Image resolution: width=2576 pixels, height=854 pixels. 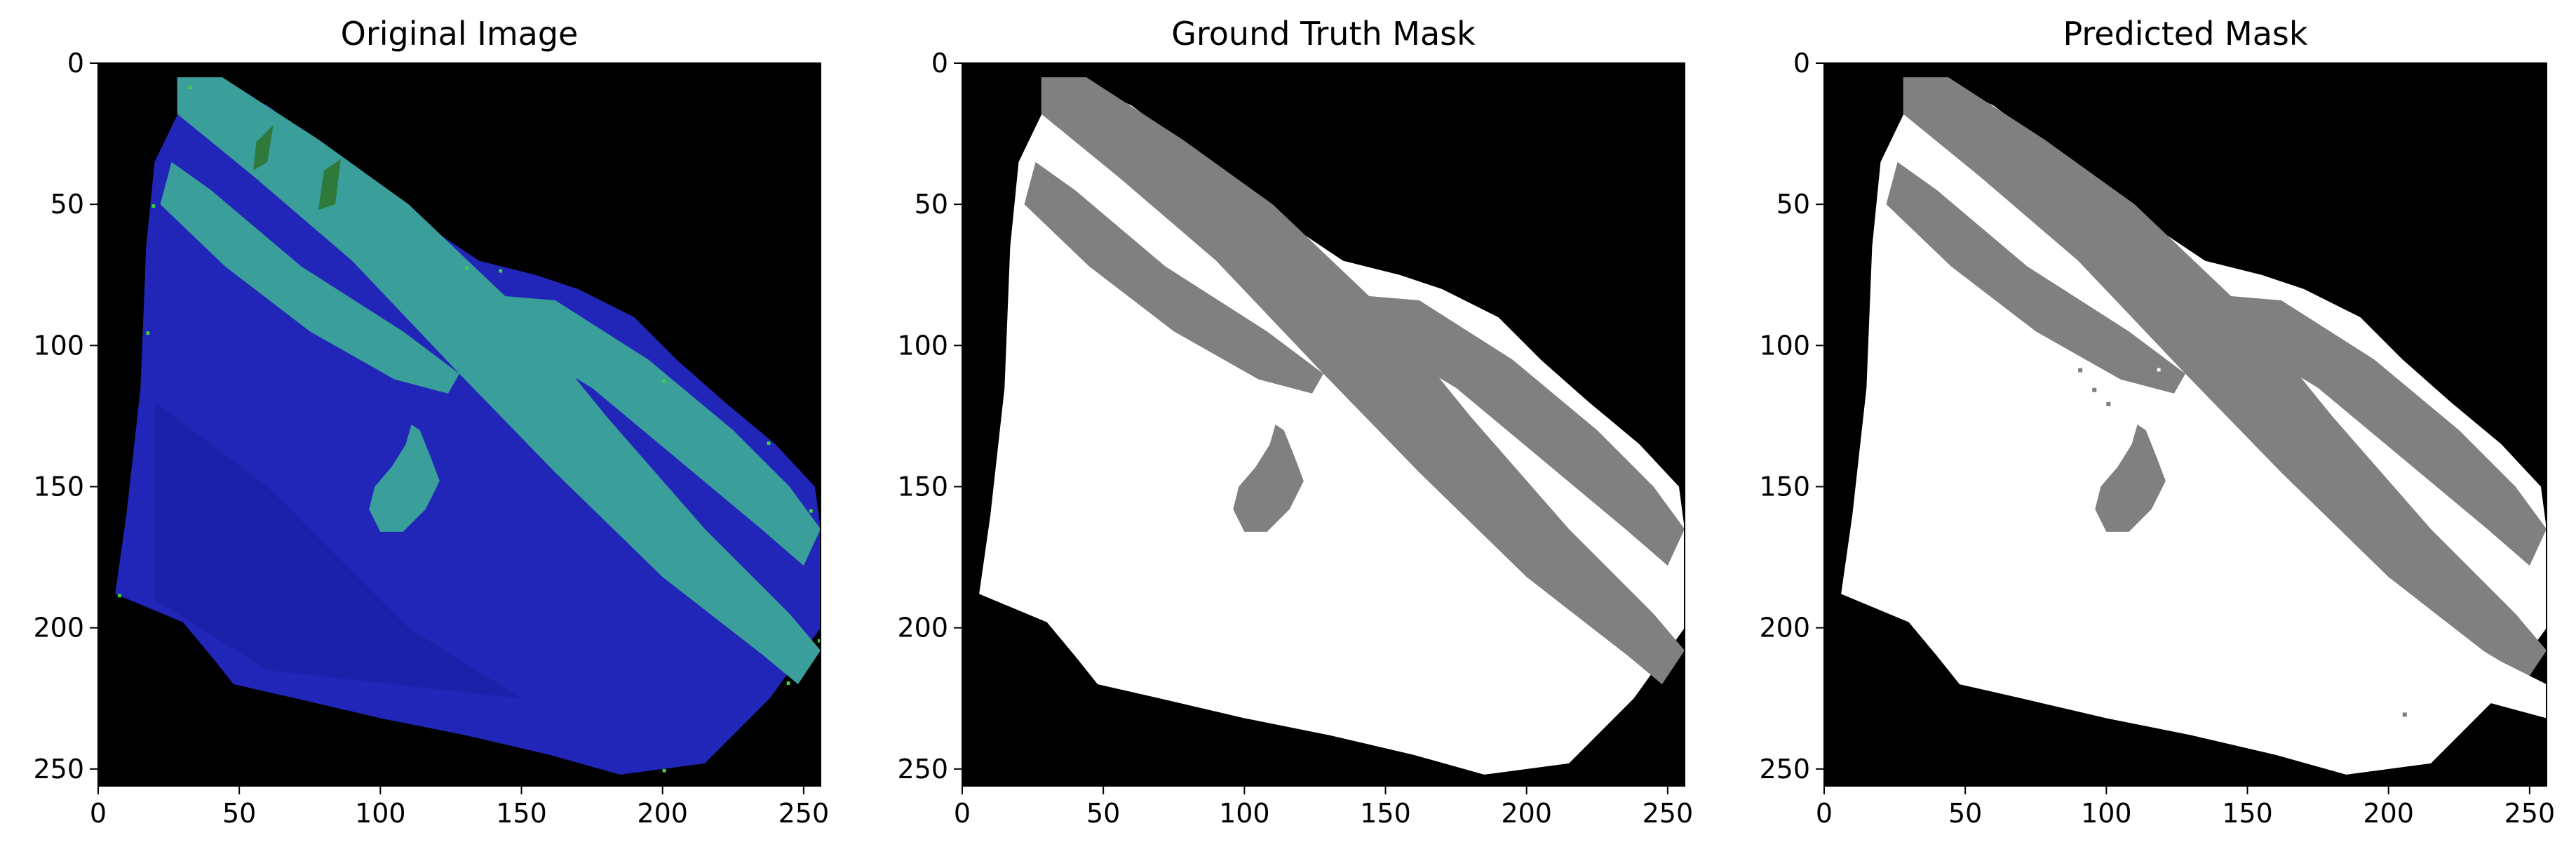 I want to click on panel-title: Predicted Mask, so click(x=2185, y=34).